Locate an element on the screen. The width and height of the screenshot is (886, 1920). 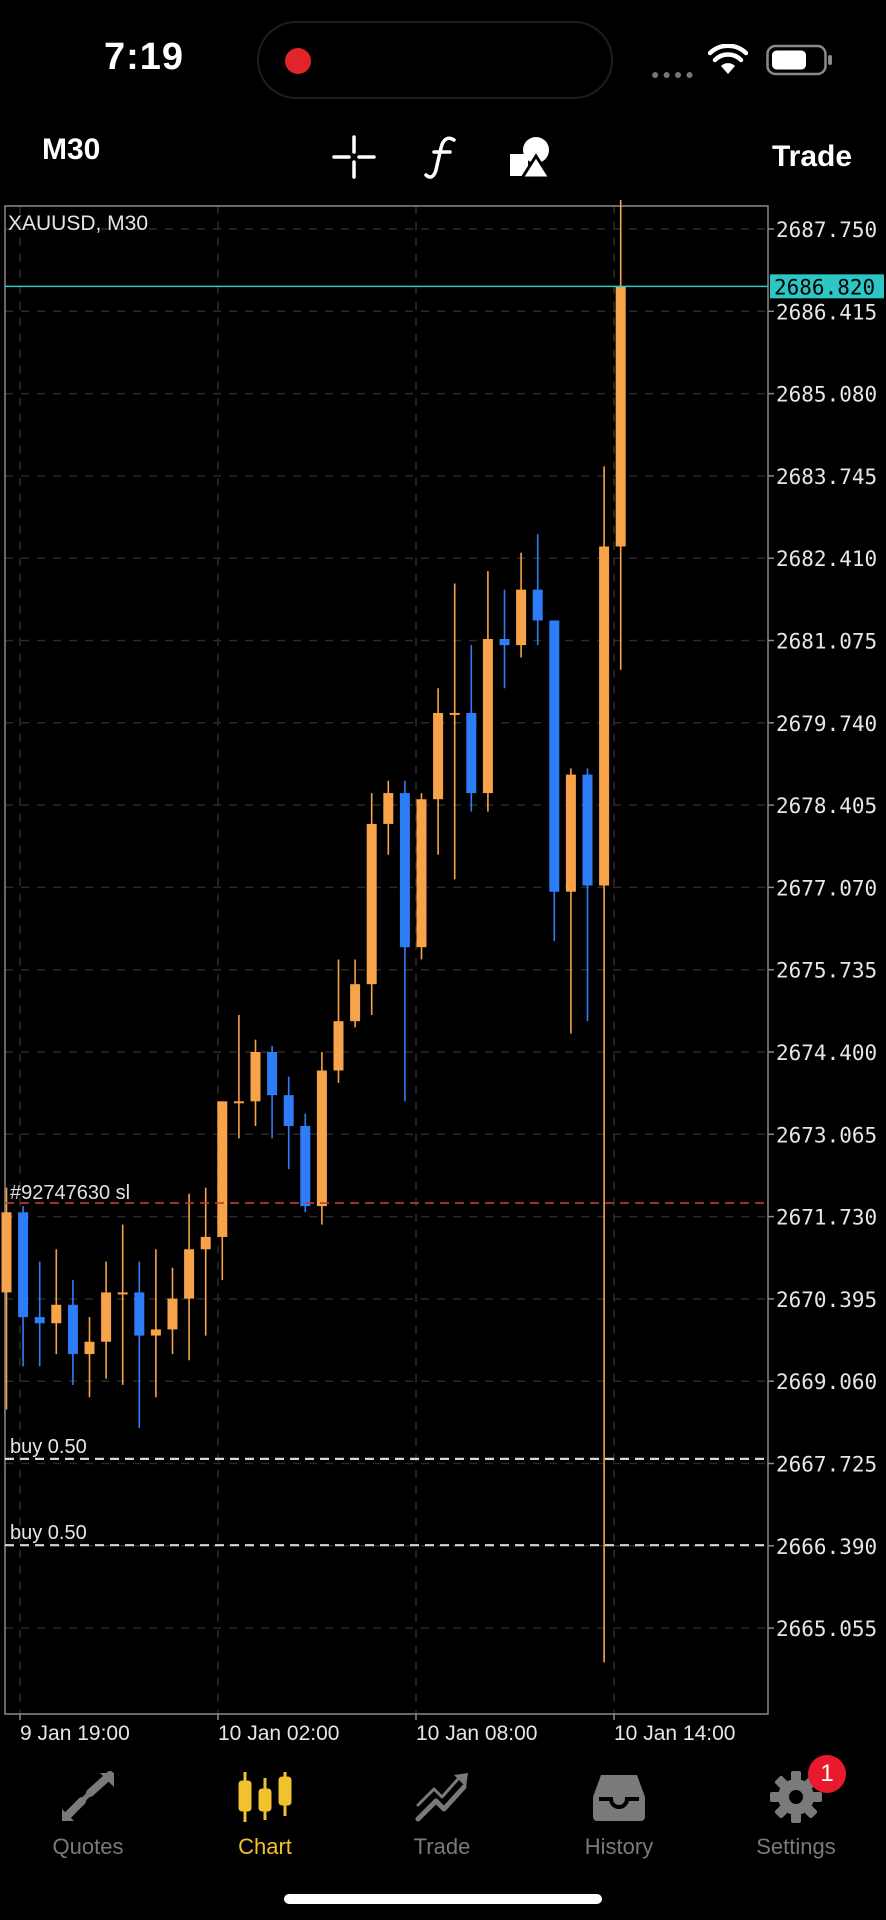
buy-order-label: buy 0.50 is located at coordinates (48, 1533).